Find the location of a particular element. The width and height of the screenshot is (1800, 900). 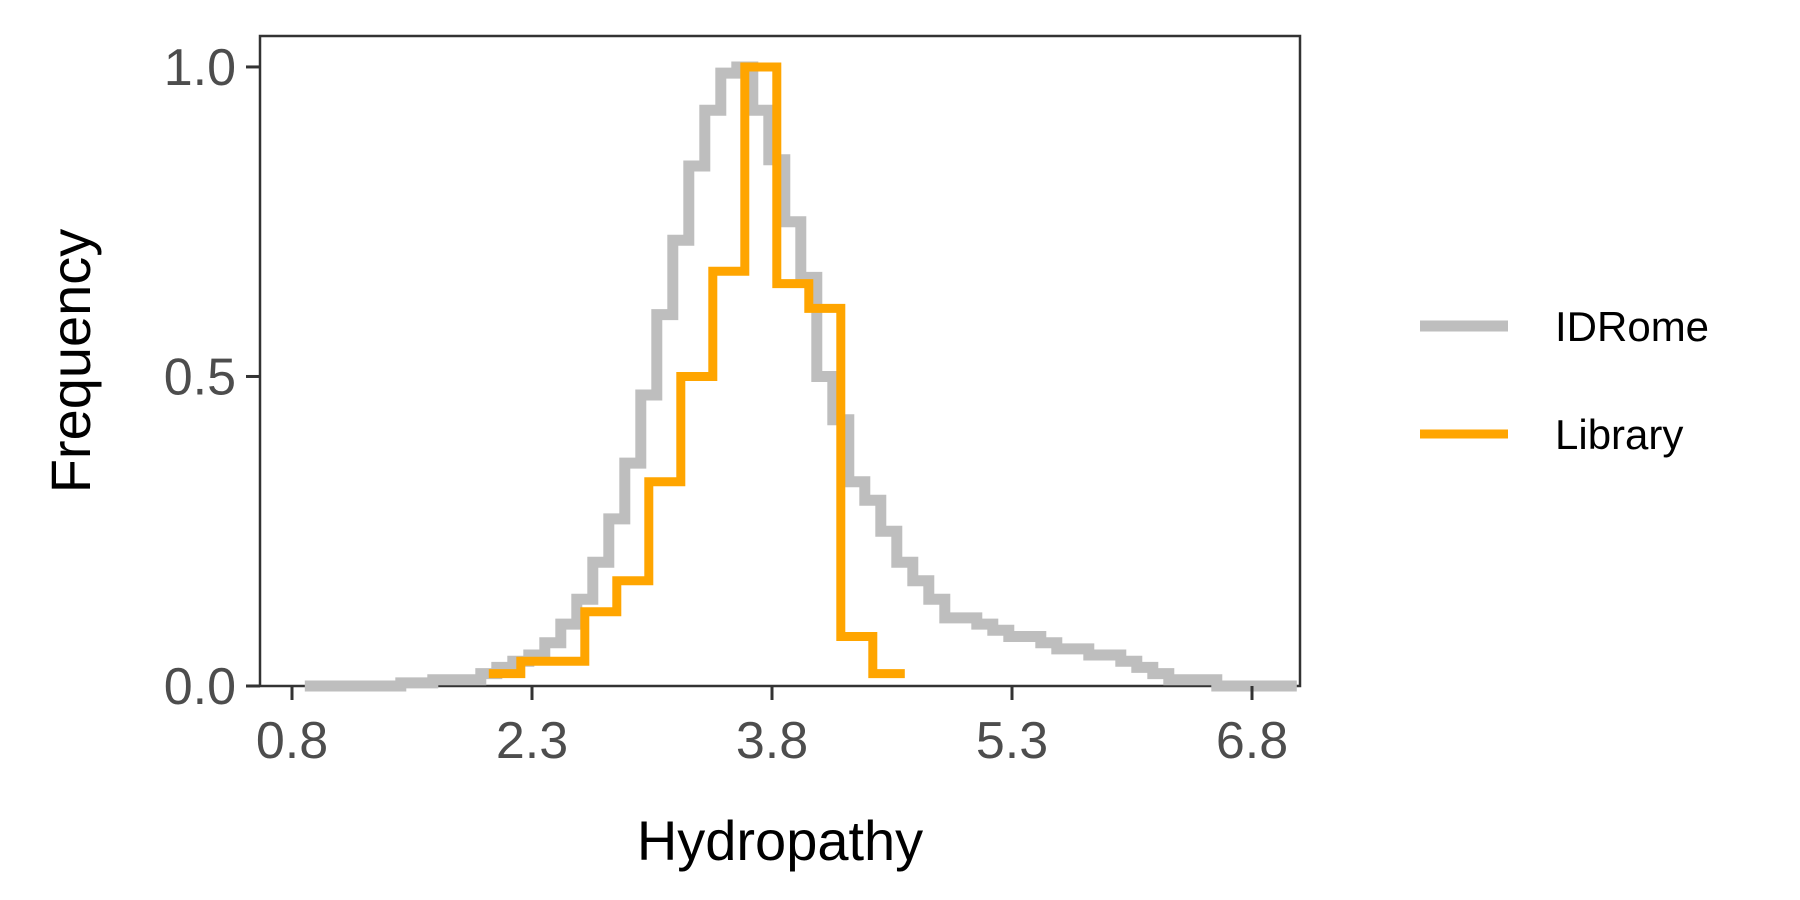

y-axis: 0.0 0.5 1.0 is located at coordinates (212, 377).